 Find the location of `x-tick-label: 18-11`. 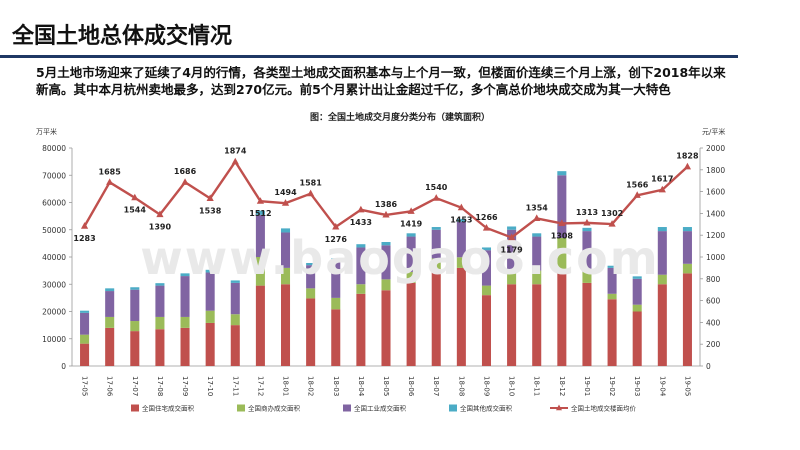

x-tick-label: 18-11 is located at coordinates (537, 386).